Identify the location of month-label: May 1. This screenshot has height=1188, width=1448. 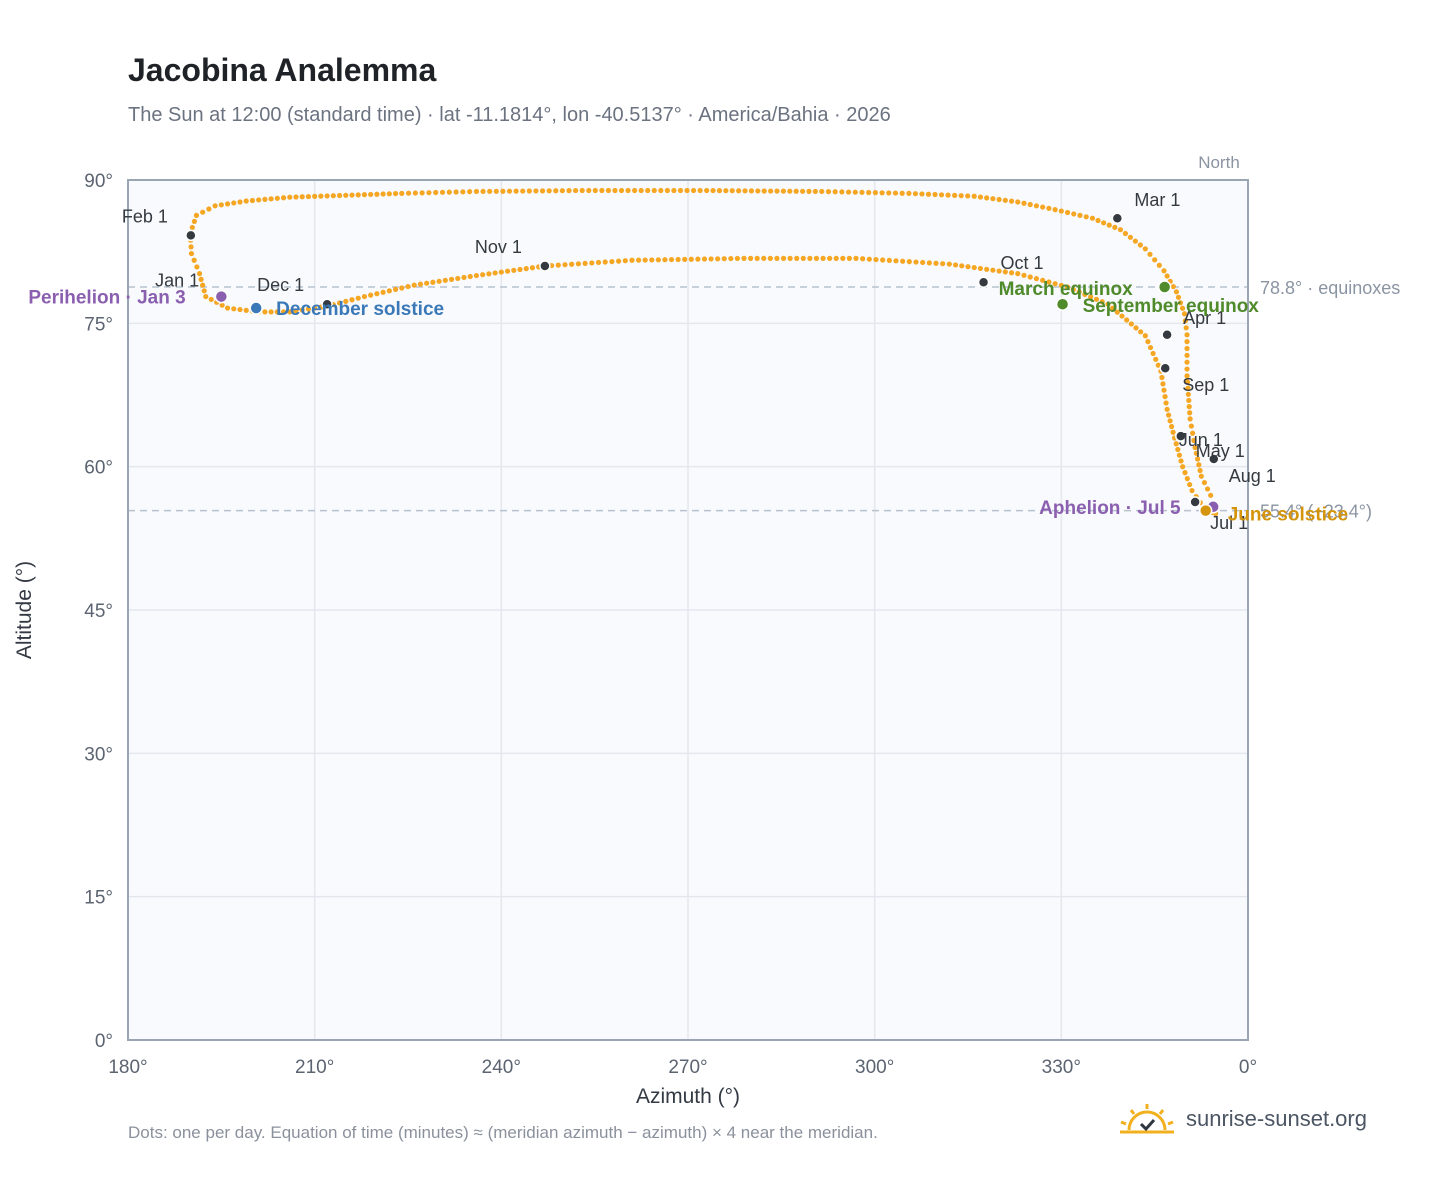
(1220, 451).